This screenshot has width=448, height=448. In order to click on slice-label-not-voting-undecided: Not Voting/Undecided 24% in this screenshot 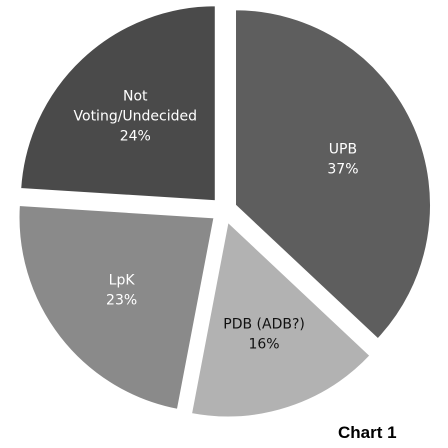, I will do `click(136, 117)`.